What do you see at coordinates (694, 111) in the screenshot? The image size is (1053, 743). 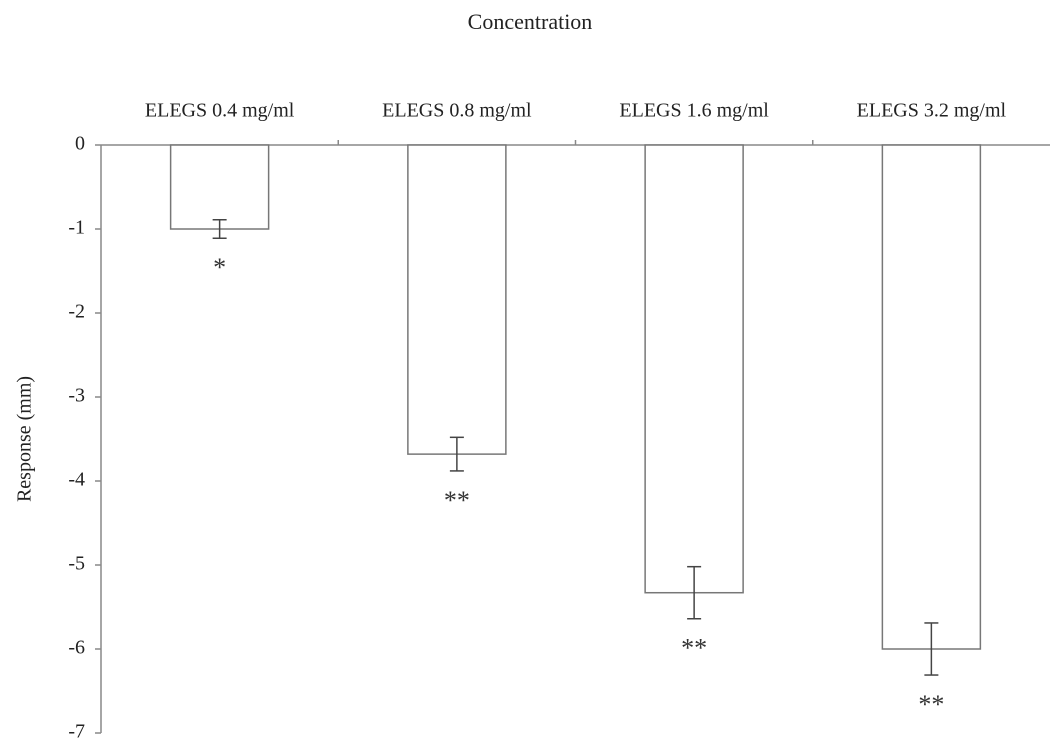 I see `x-tick-label: ELEGS 1.6 mg/ml` at bounding box center [694, 111].